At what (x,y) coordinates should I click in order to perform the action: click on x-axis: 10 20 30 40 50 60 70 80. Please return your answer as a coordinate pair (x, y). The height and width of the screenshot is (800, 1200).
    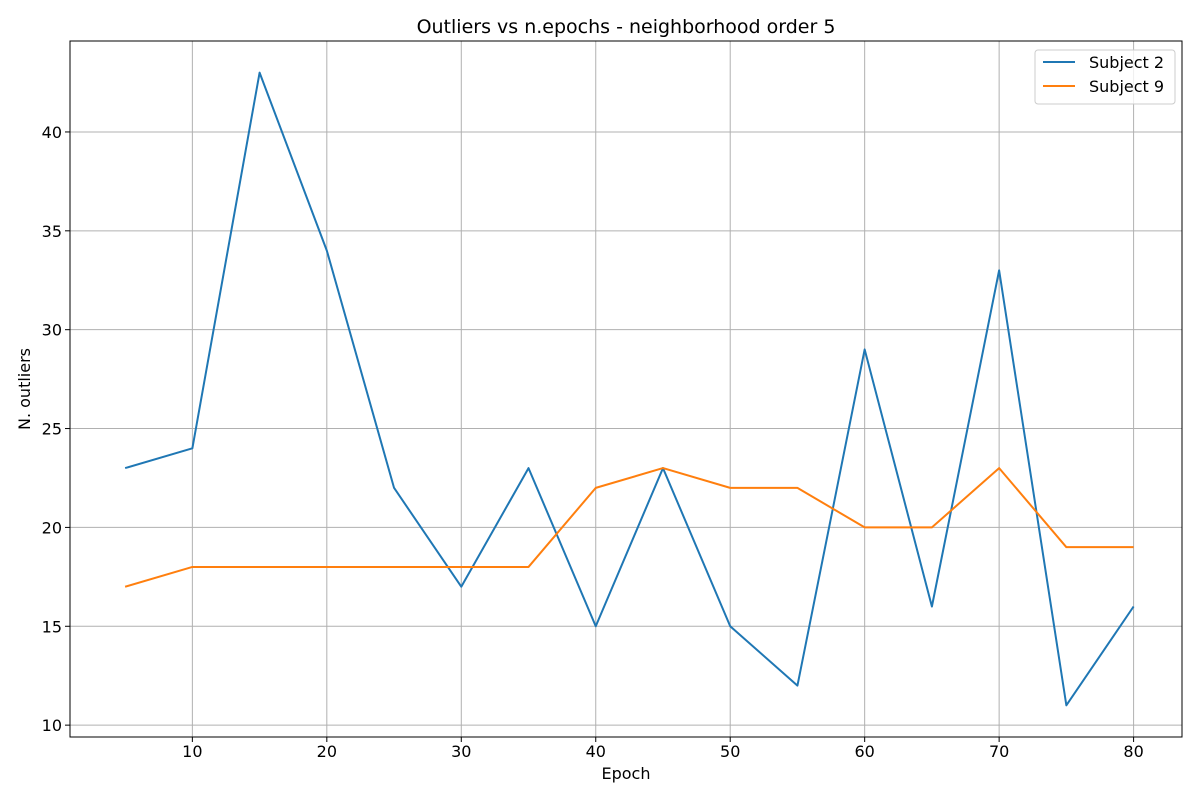
    Looking at the image, I should click on (663, 749).